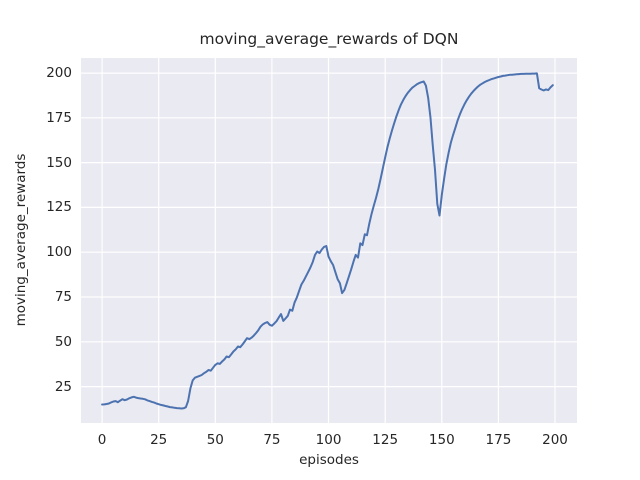 This screenshot has width=640, height=480. What do you see at coordinates (215, 440) in the screenshot?
I see `x-tick-label: 50` at bounding box center [215, 440].